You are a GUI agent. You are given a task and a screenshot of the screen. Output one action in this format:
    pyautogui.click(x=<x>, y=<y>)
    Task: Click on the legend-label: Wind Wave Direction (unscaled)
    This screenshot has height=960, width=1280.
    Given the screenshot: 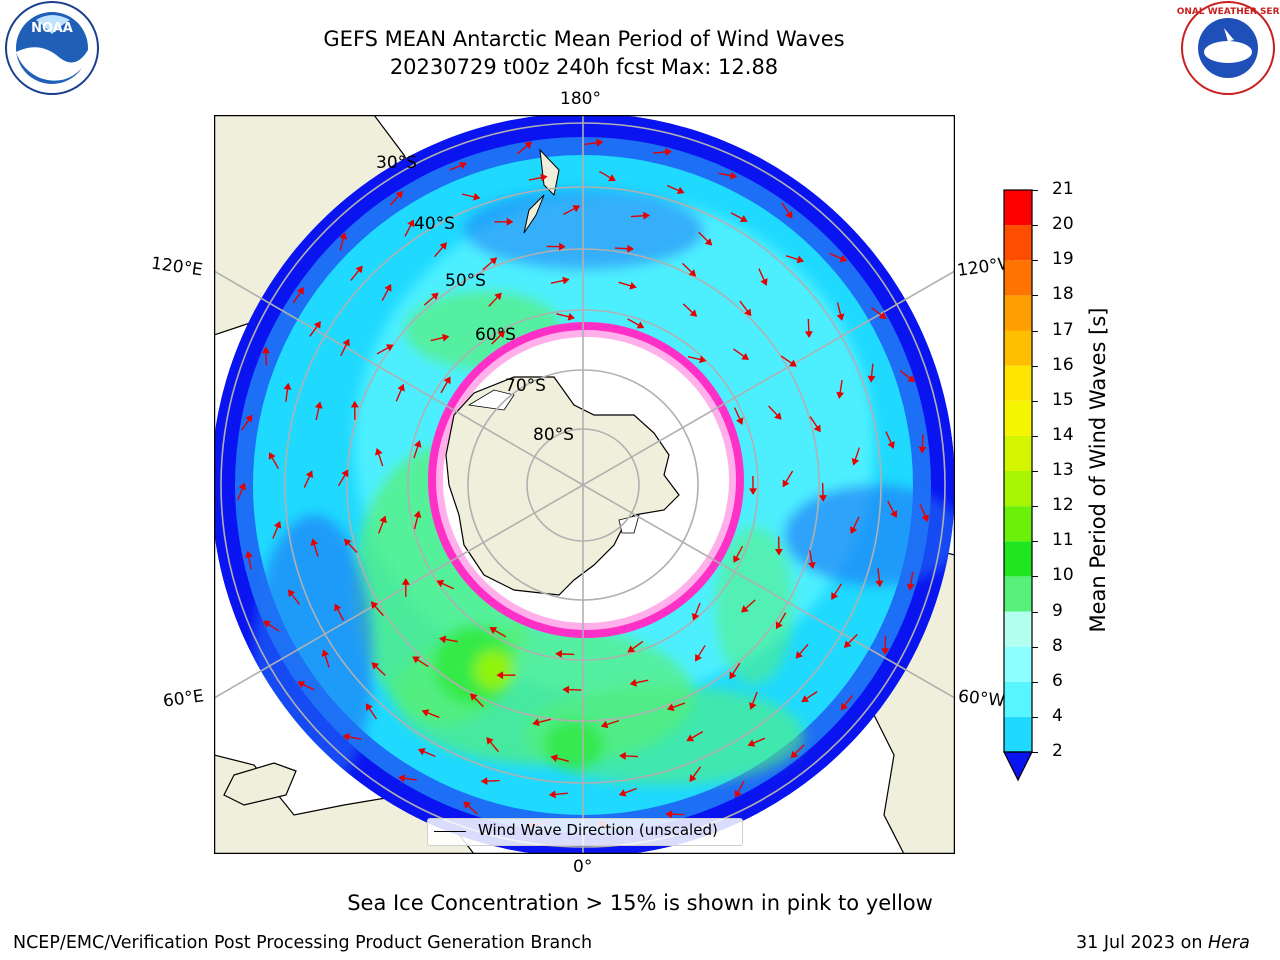 What is the action you would take?
    pyautogui.click(x=598, y=830)
    